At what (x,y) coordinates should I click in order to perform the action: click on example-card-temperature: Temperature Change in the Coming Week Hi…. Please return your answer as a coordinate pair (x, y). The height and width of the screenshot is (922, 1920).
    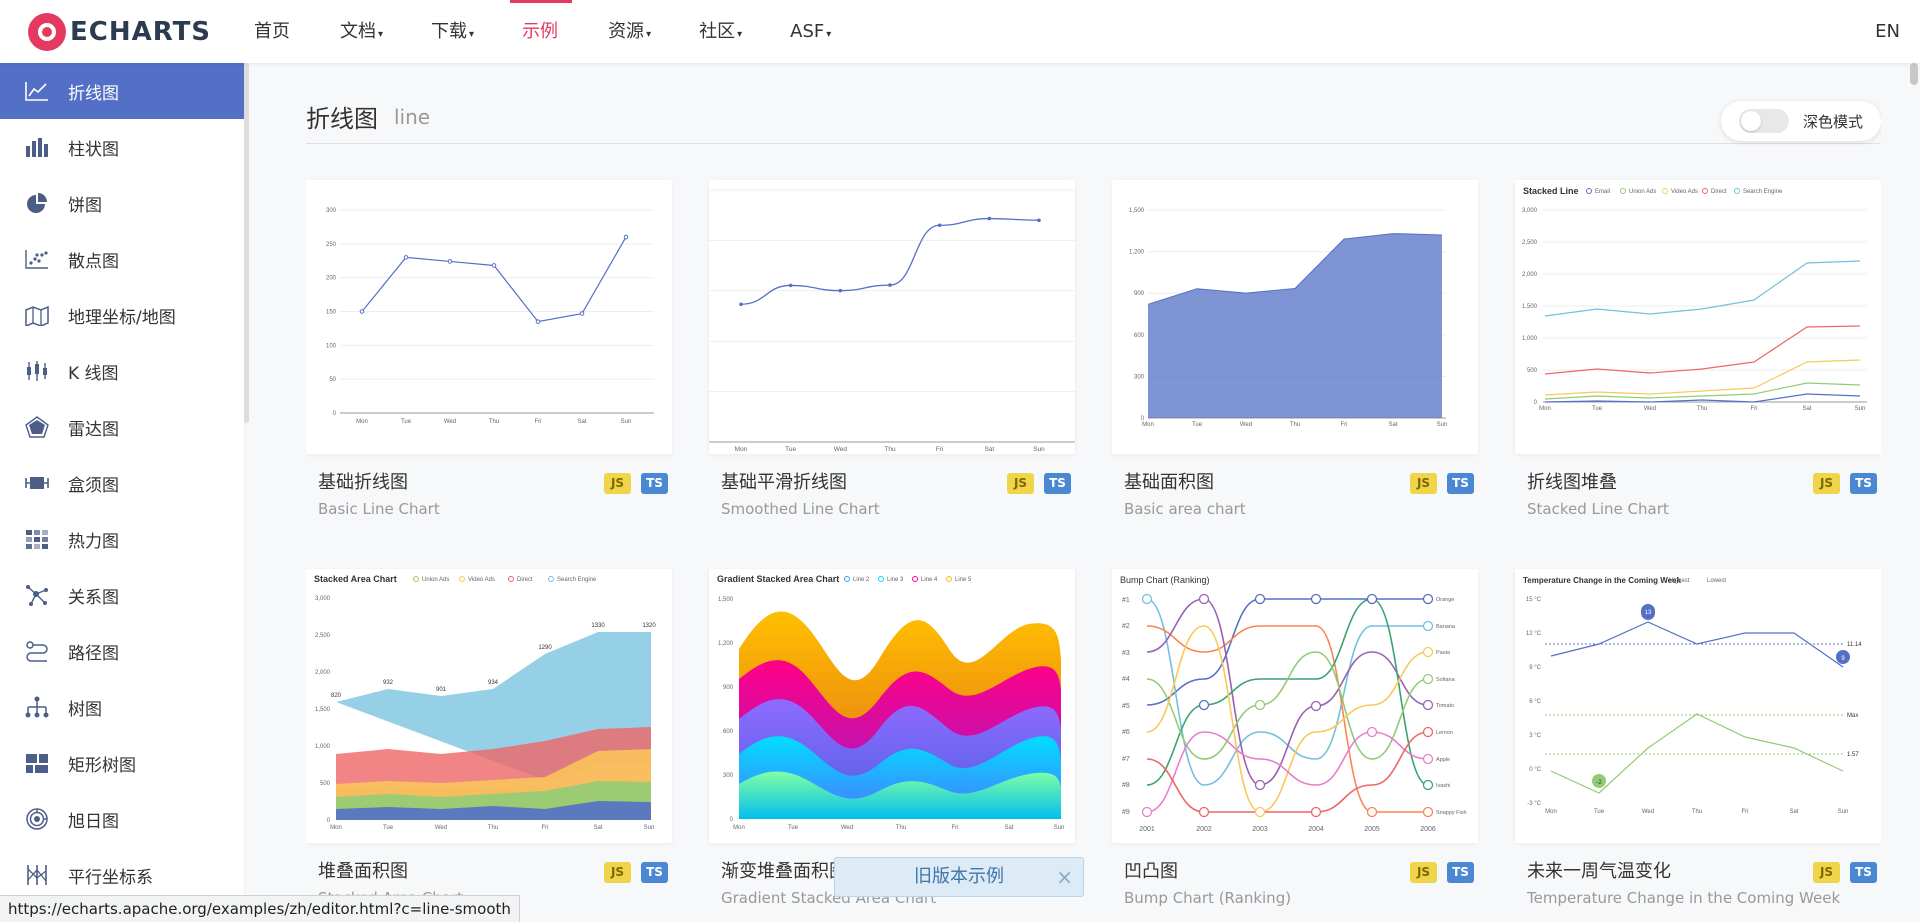
    Looking at the image, I should click on (1698, 745).